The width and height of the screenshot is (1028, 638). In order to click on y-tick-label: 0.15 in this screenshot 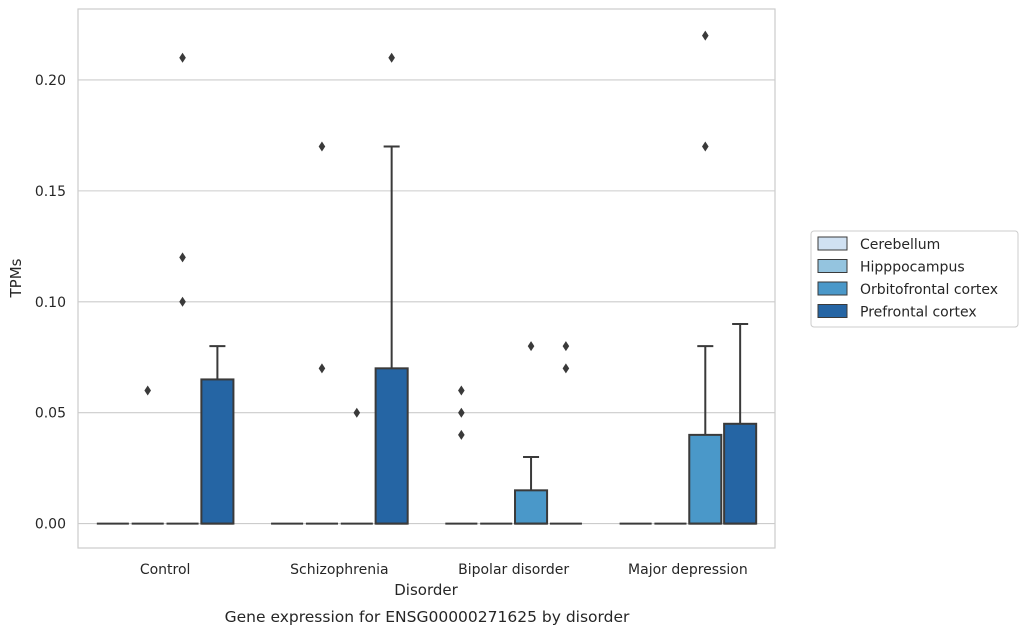, I will do `click(50, 192)`.